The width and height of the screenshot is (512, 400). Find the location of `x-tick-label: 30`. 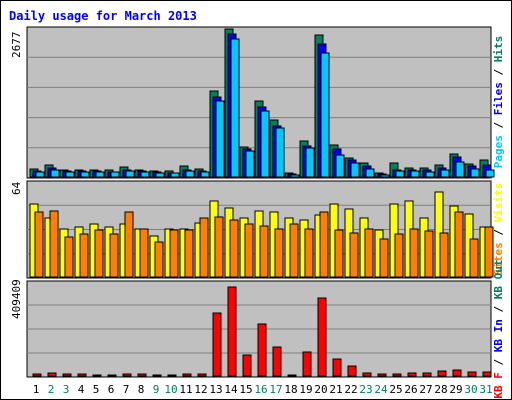

x-tick-label: 30 is located at coordinates (470, 389).